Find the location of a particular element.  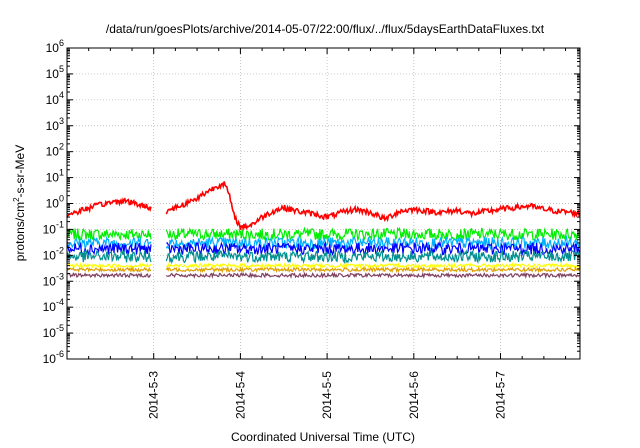

y-tick-label: 10⁵ is located at coordinates (55, 72).